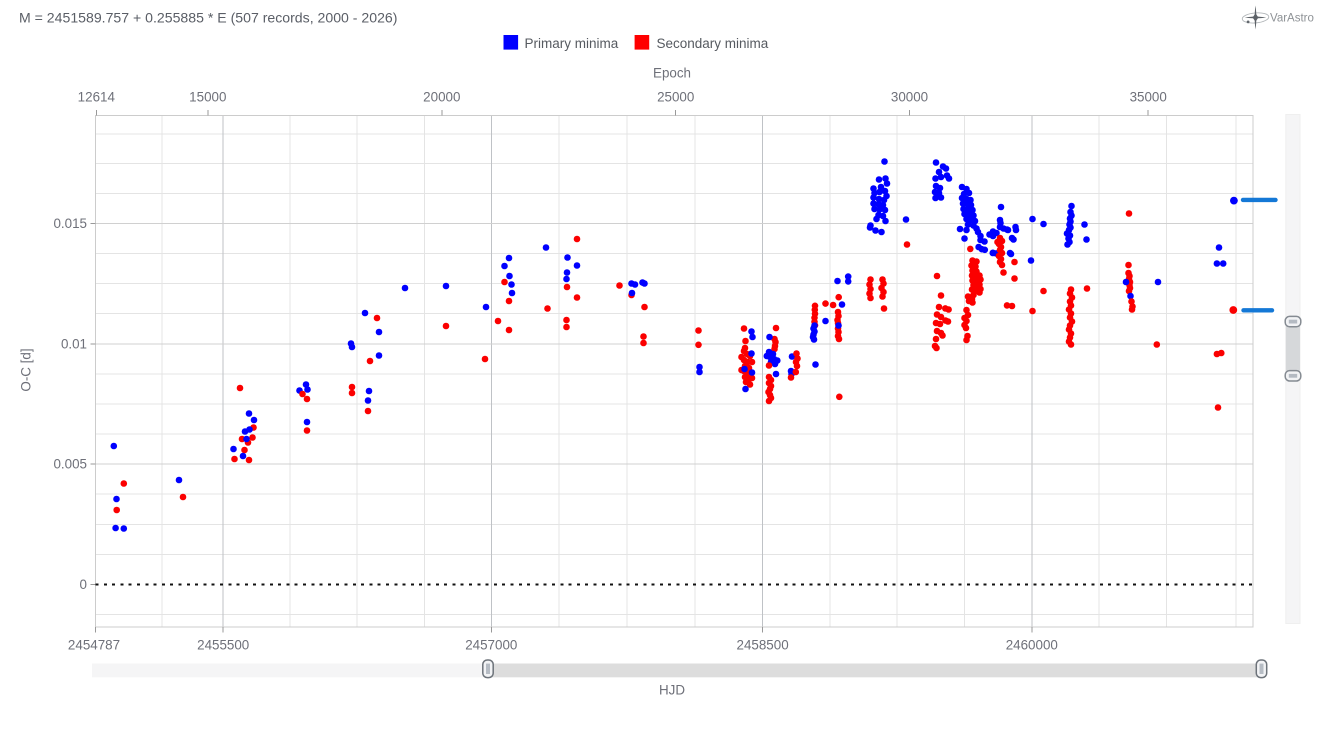 The image size is (1321, 732). What do you see at coordinates (83, 584) in the screenshot?
I see `svg-text: 0` at bounding box center [83, 584].